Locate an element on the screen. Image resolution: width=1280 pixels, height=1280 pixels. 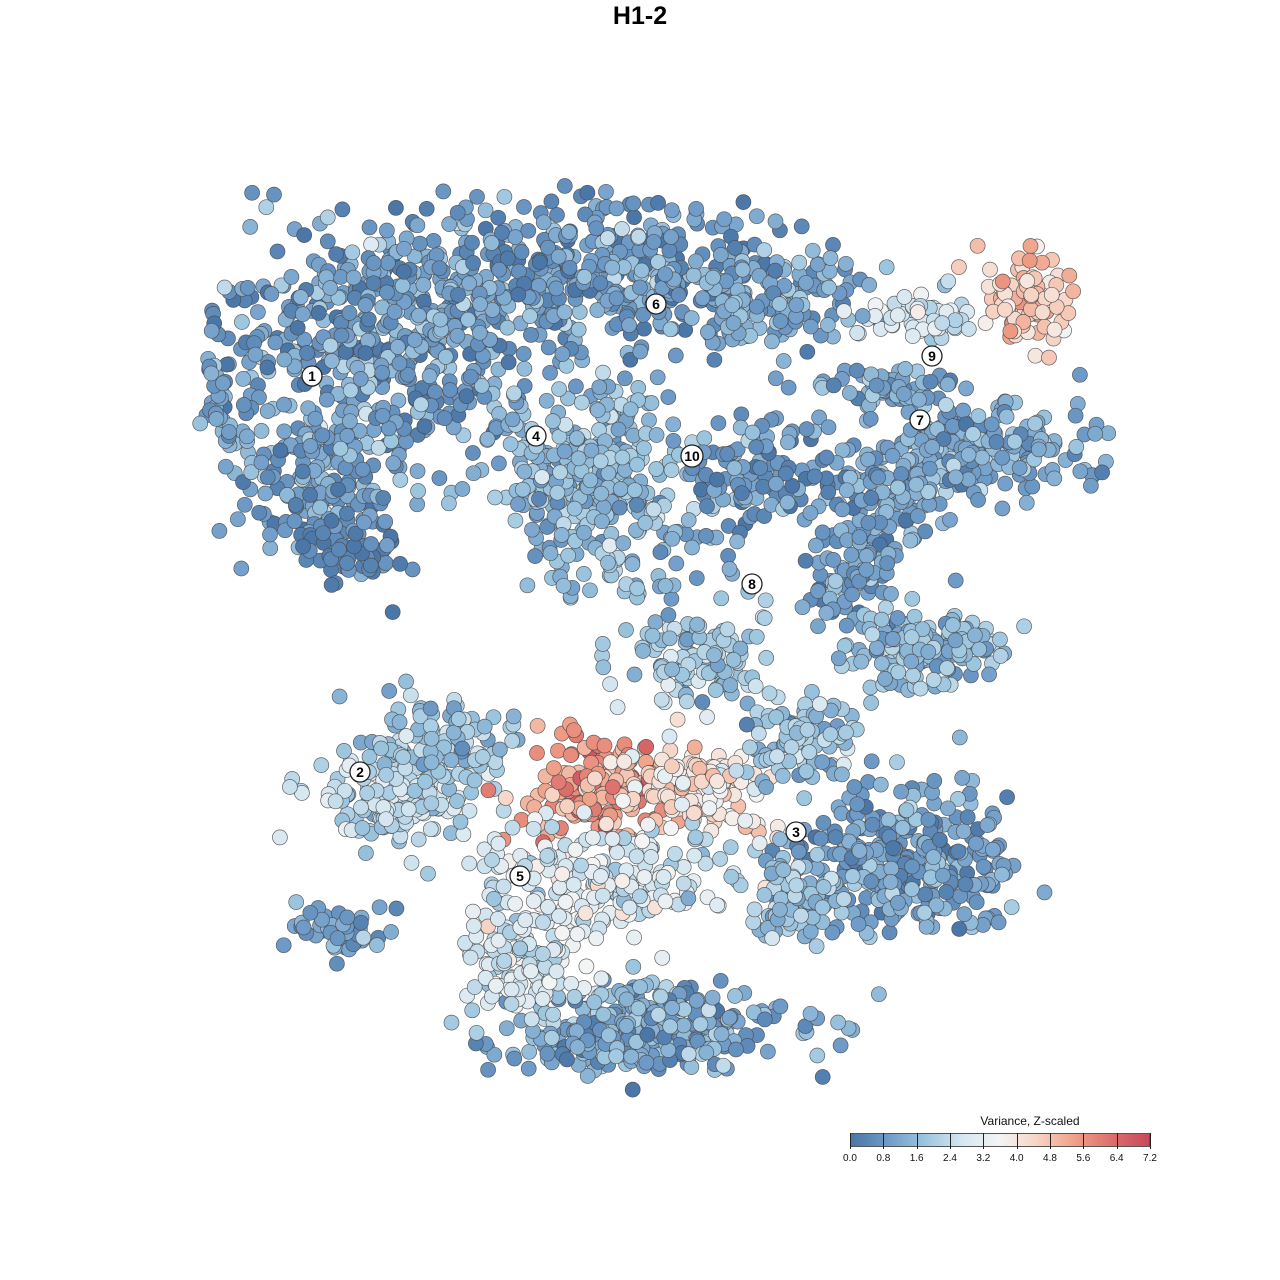
cluster-label-4: 4 is located at coordinates (536, 436).